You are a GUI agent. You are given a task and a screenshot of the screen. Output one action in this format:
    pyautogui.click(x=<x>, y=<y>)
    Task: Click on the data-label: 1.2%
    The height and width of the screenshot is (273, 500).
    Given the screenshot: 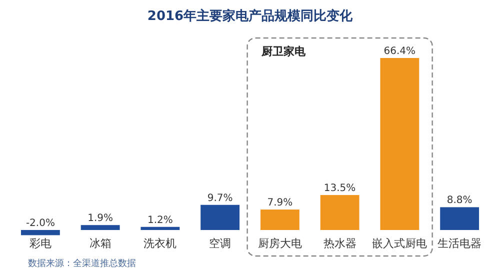 What is the action you would take?
    pyautogui.click(x=160, y=220)
    